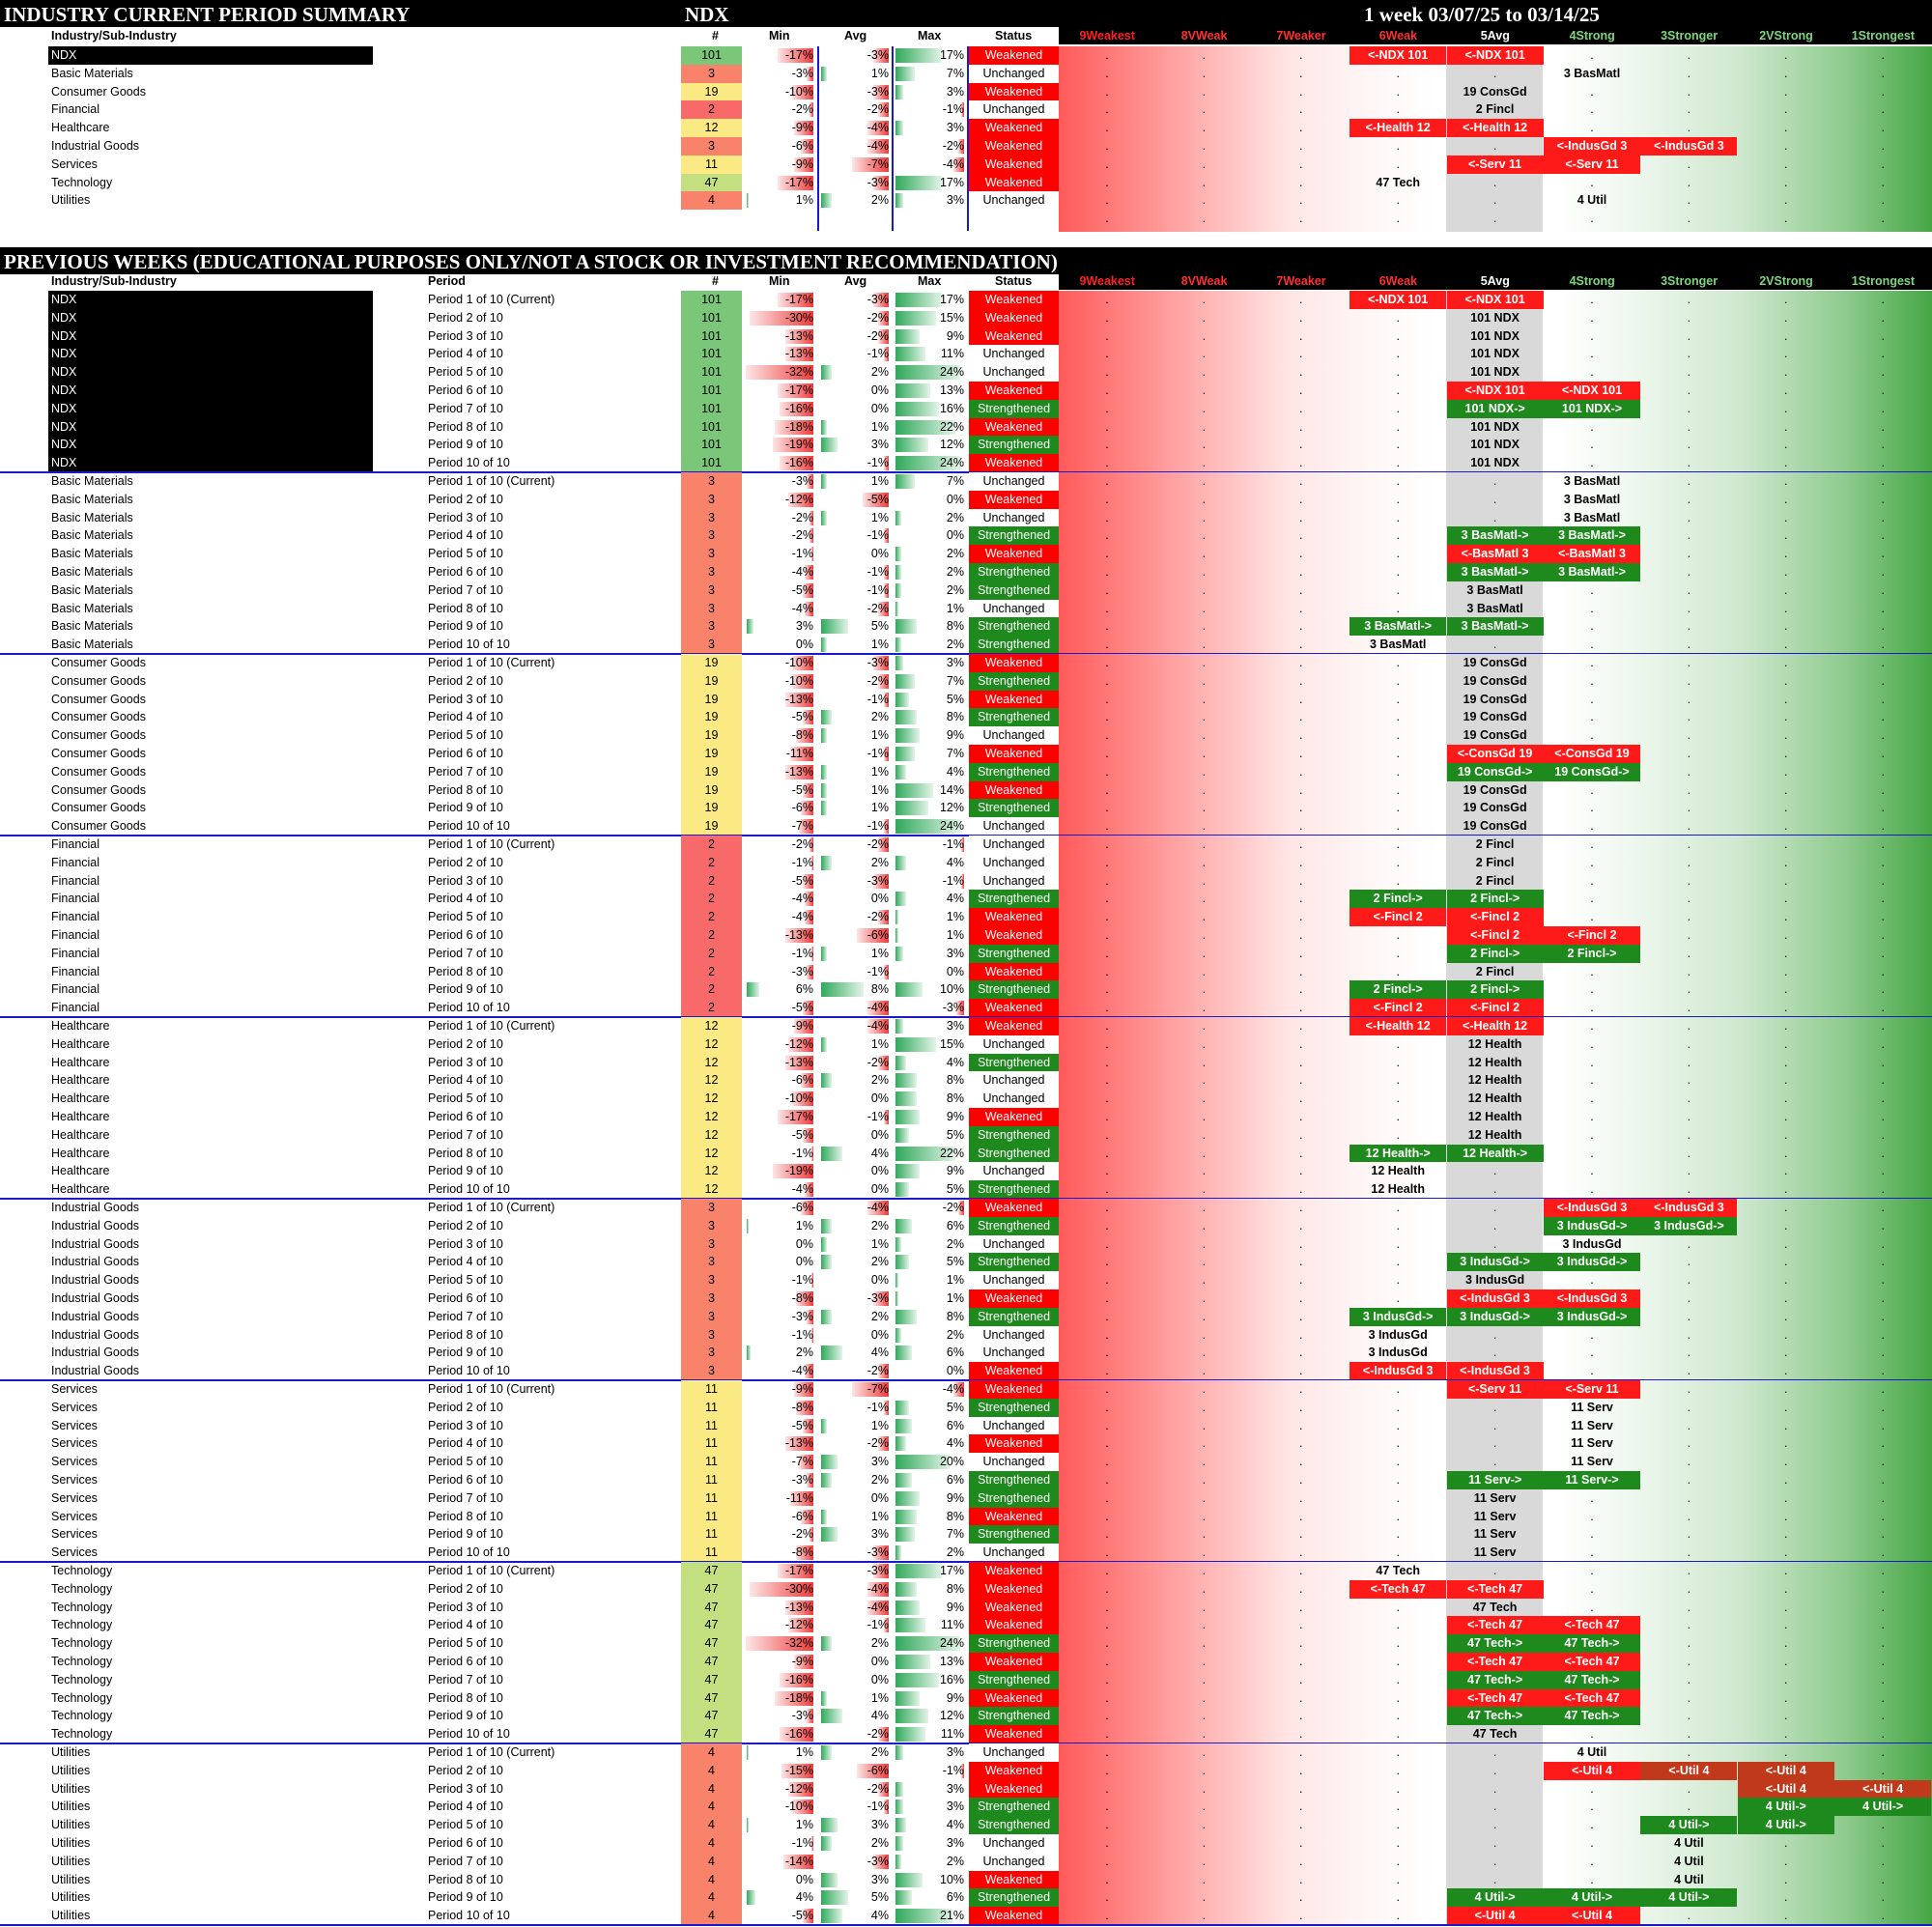 The height and width of the screenshot is (1927, 1932). Describe the element at coordinates (955, 335) in the screenshot. I see `max-change-value: 9%` at that location.